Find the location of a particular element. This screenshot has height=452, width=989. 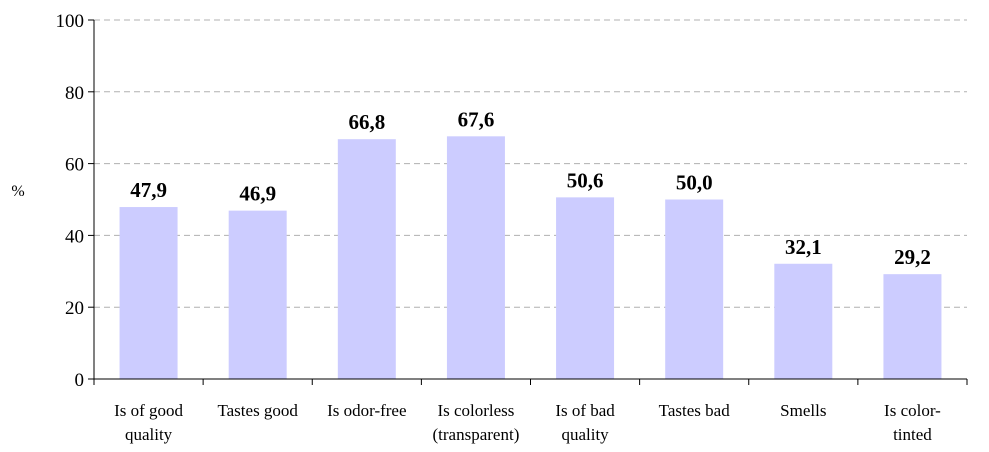

data-label: 32,1 is located at coordinates (803, 247).